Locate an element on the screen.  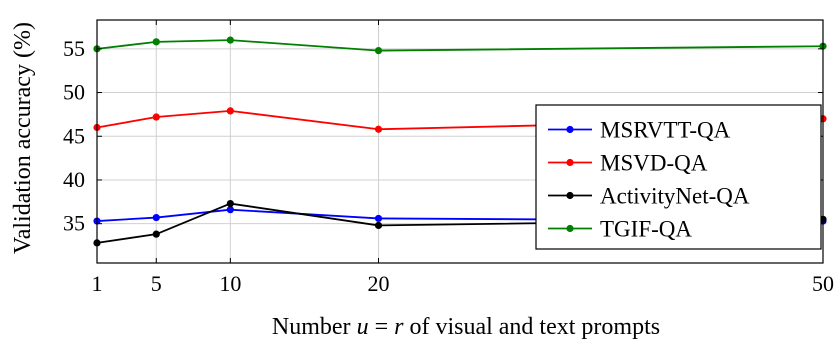
series-tgif-qa is located at coordinates (460, 45).